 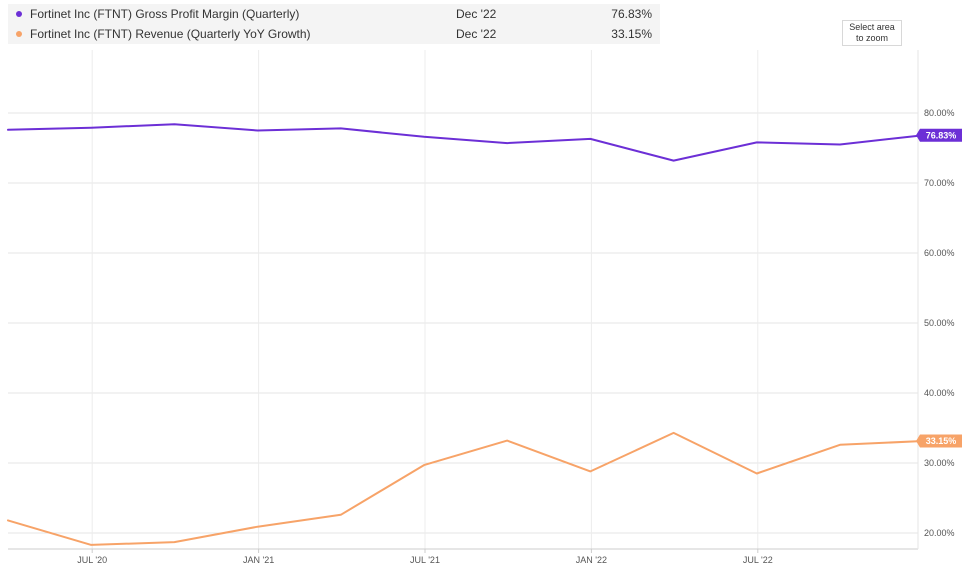 What do you see at coordinates (631, 34) in the screenshot?
I see `legend-series-value: 33.15%` at bounding box center [631, 34].